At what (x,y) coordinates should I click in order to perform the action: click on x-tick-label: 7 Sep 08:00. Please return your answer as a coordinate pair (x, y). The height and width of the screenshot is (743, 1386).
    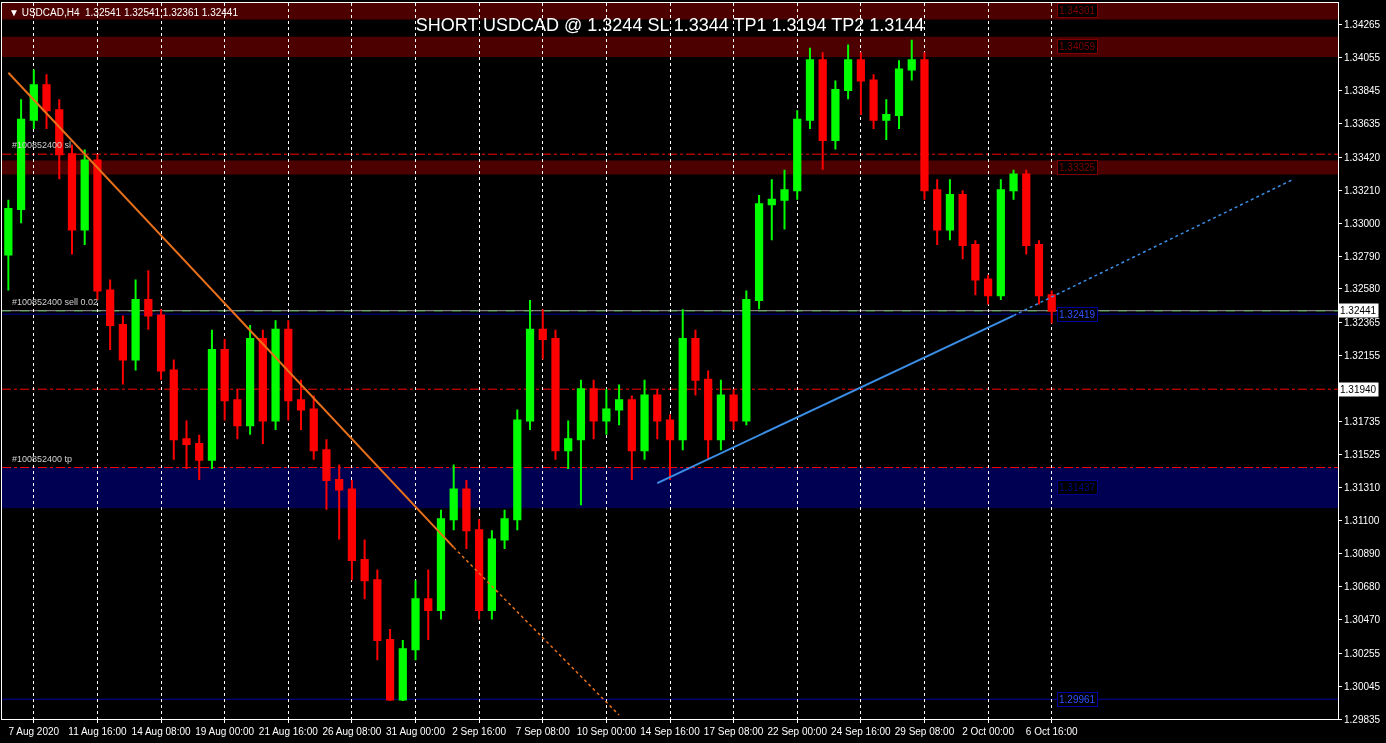
    Looking at the image, I should click on (543, 731).